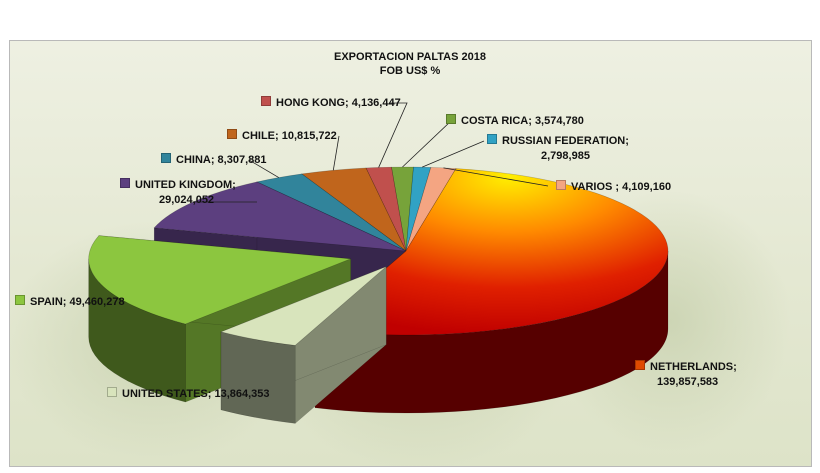  I want to click on data-value-russian-federation: 2,798,985, so click(565, 156).